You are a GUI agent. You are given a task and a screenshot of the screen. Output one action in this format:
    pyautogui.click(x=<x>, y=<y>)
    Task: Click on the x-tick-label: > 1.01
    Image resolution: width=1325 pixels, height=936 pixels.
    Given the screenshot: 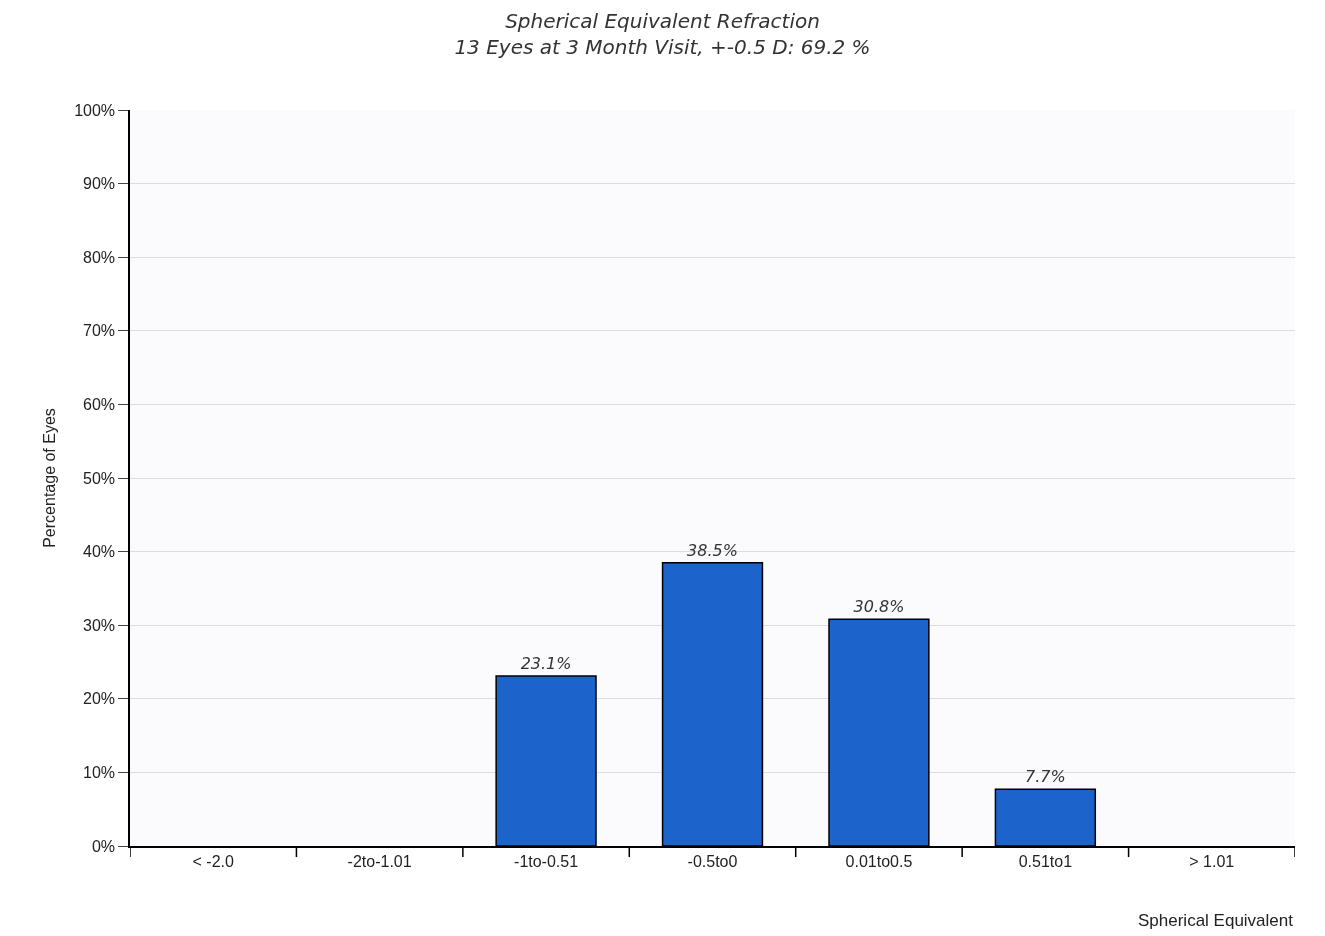 What is the action you would take?
    pyautogui.click(x=1212, y=861)
    